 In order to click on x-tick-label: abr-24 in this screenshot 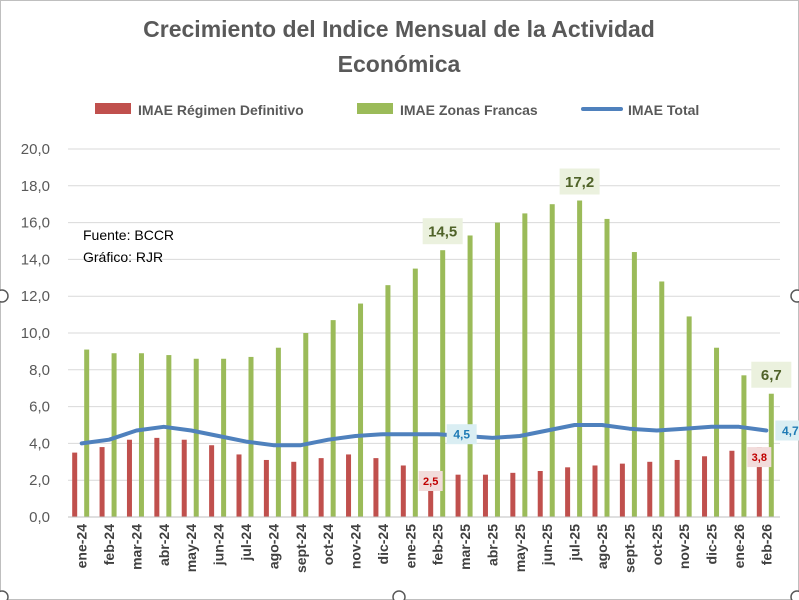, I will do `click(164, 545)`.